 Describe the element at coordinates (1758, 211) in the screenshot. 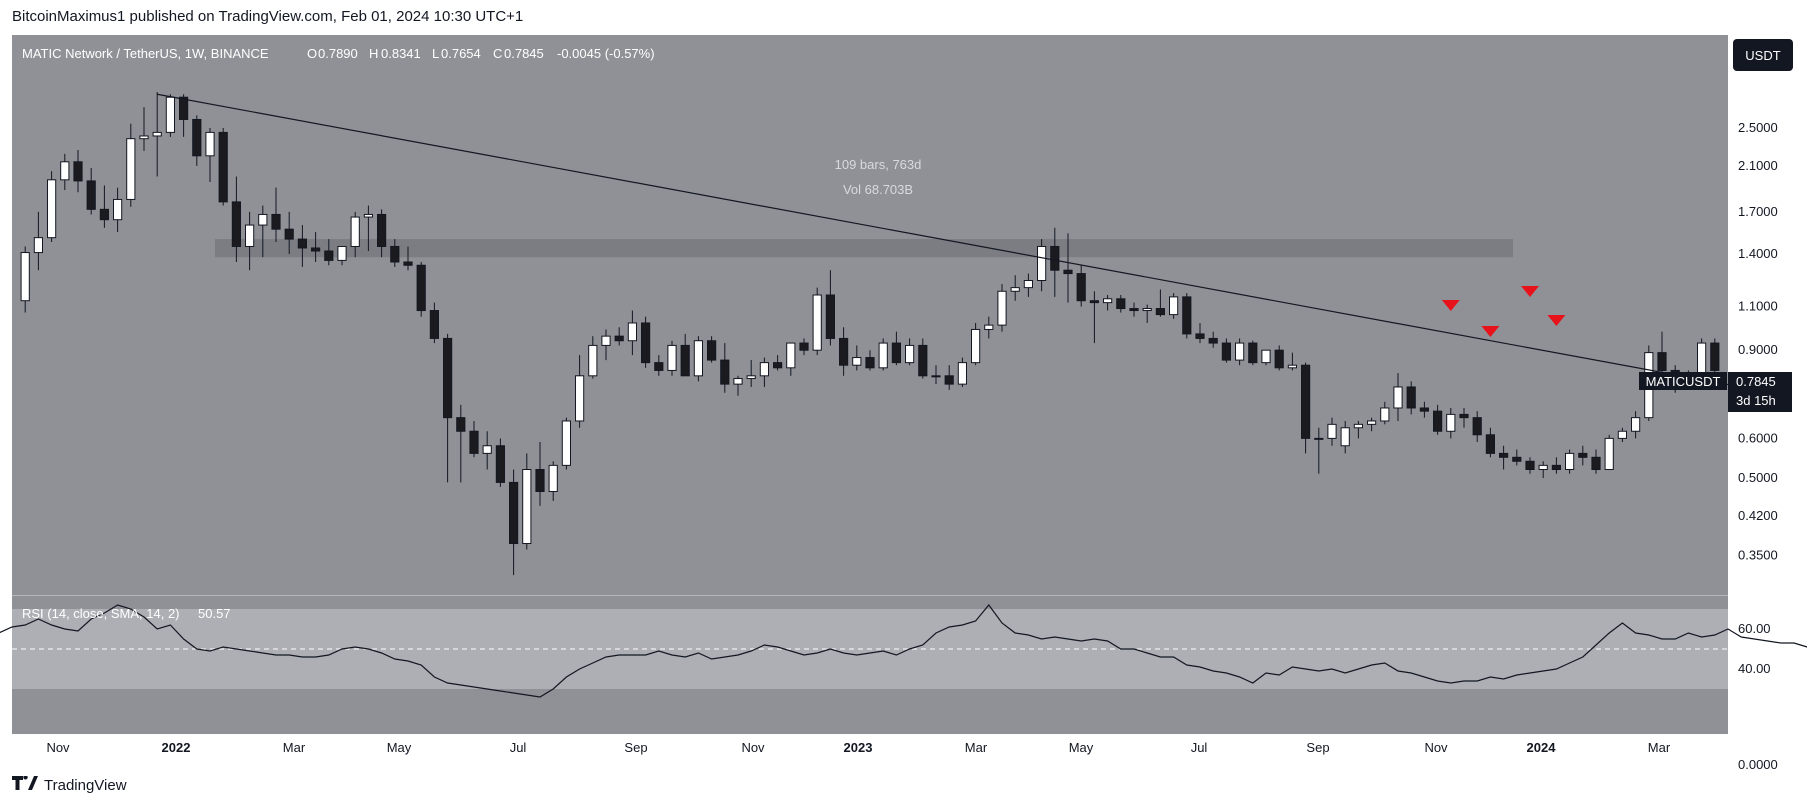

I see `price-tick-label: 1.7000` at that location.